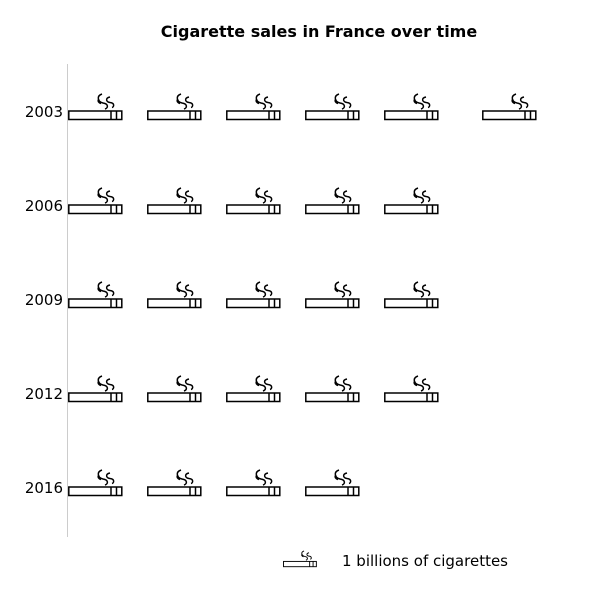  What do you see at coordinates (425, 561) in the screenshot?
I see `legend-label: 1 billions of cigarettes` at bounding box center [425, 561].